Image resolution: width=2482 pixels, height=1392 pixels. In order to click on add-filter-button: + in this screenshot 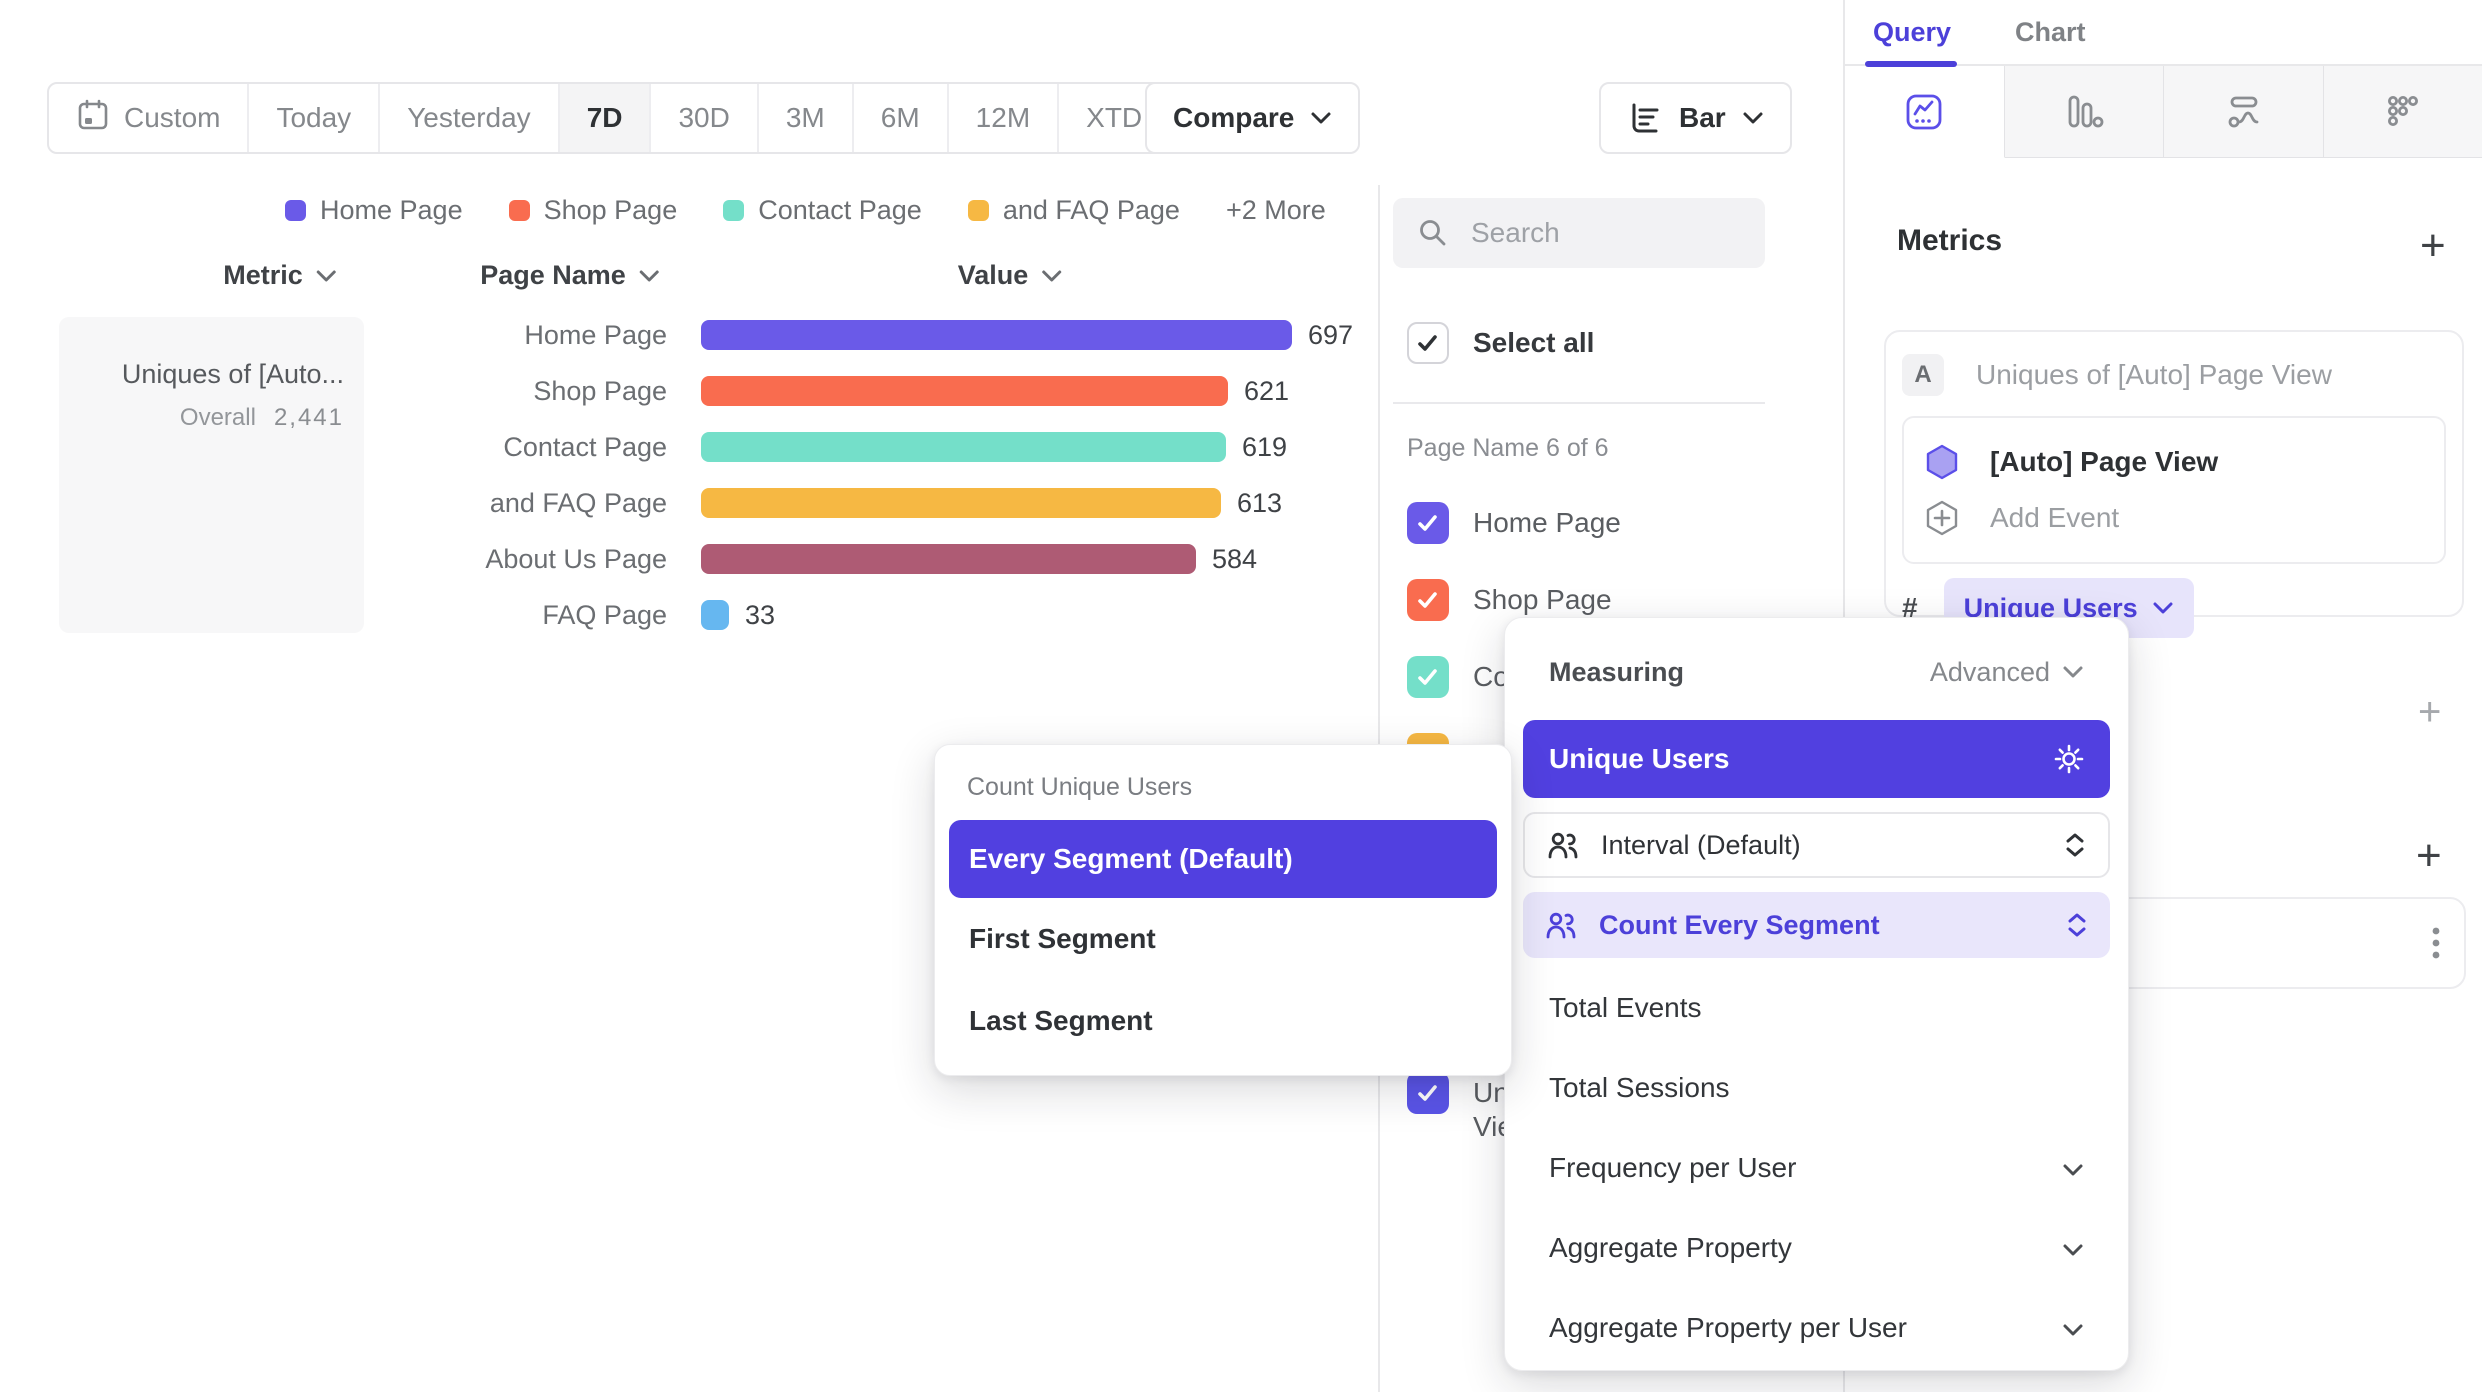, I will do `click(2430, 712)`.